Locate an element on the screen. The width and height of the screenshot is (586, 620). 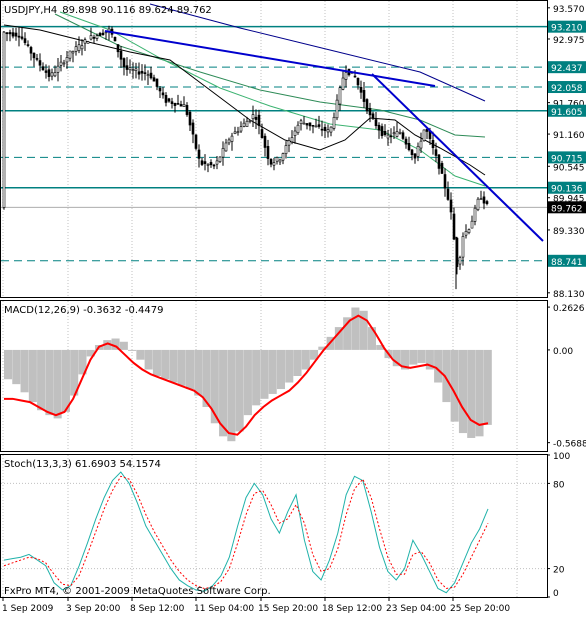
time-label: 8 Sep 12:00 is located at coordinates (157, 609).